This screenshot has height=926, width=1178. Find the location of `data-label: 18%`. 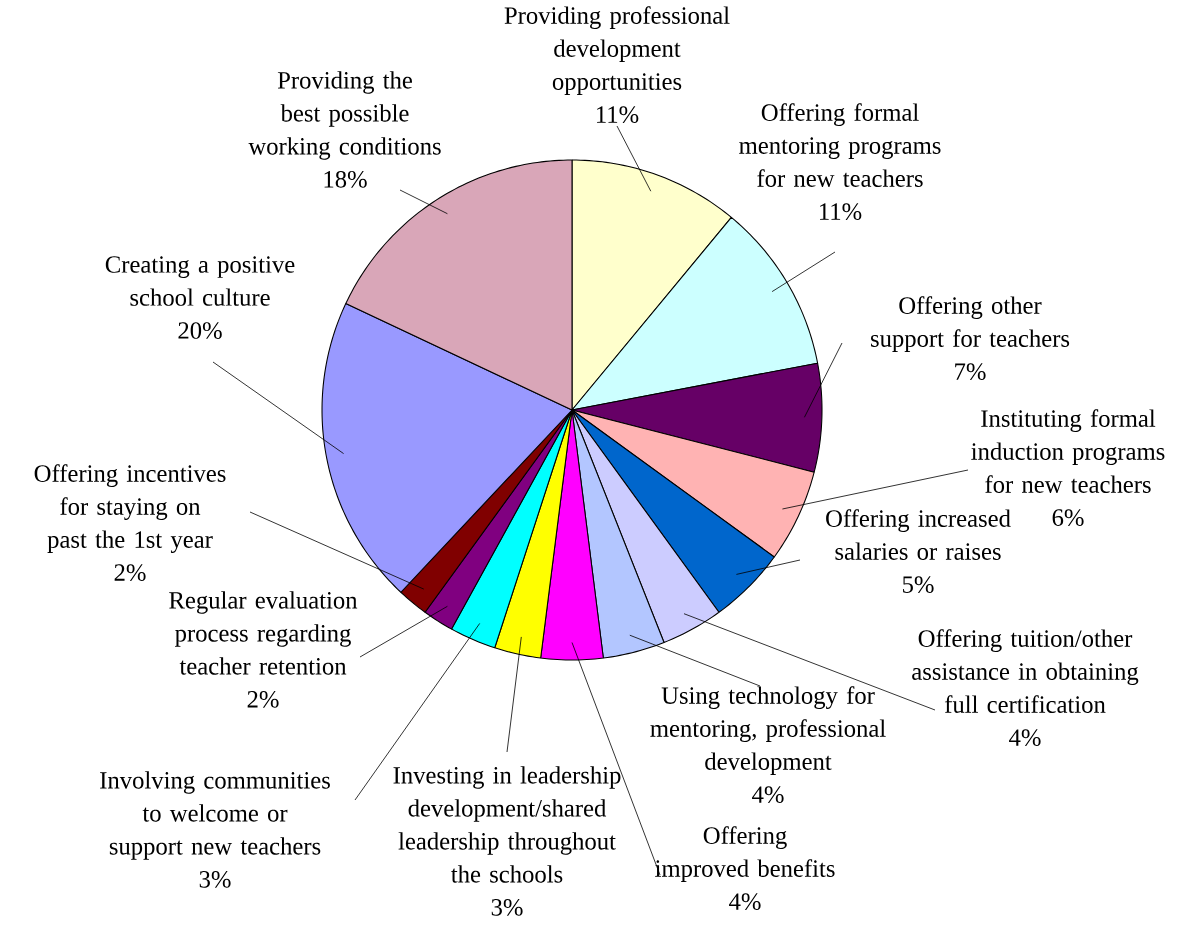

data-label: 18% is located at coordinates (345, 179).